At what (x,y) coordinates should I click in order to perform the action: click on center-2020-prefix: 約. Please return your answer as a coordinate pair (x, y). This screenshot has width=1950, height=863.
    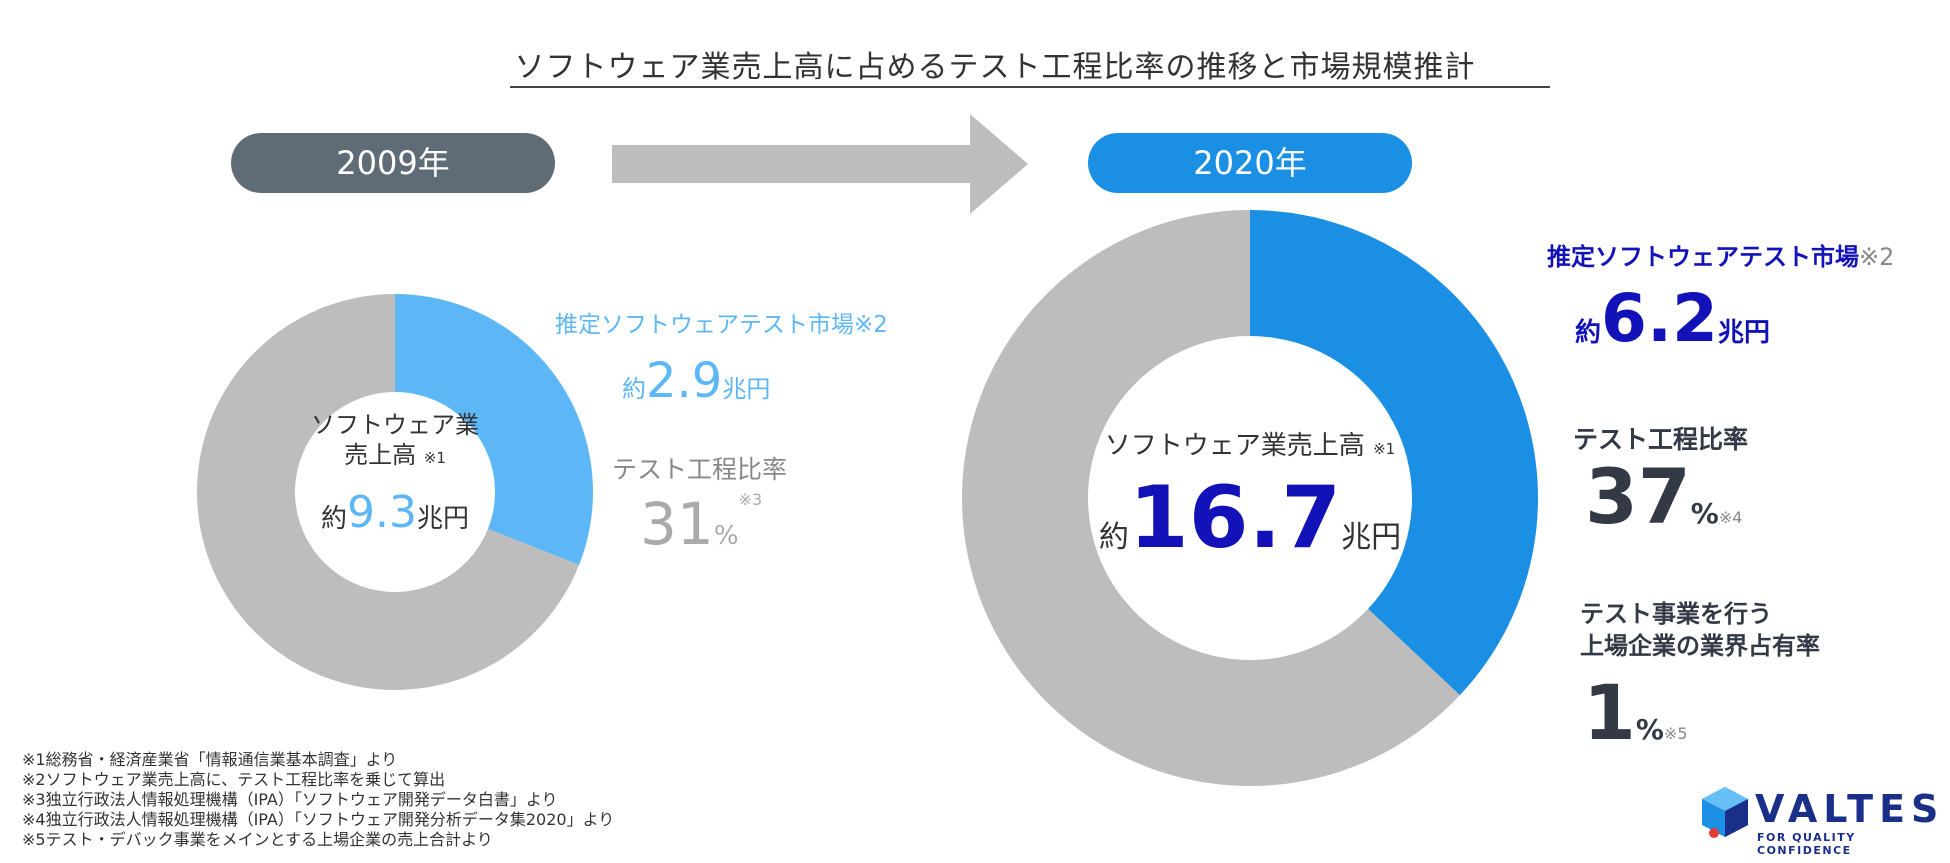
    Looking at the image, I should click on (1113, 537).